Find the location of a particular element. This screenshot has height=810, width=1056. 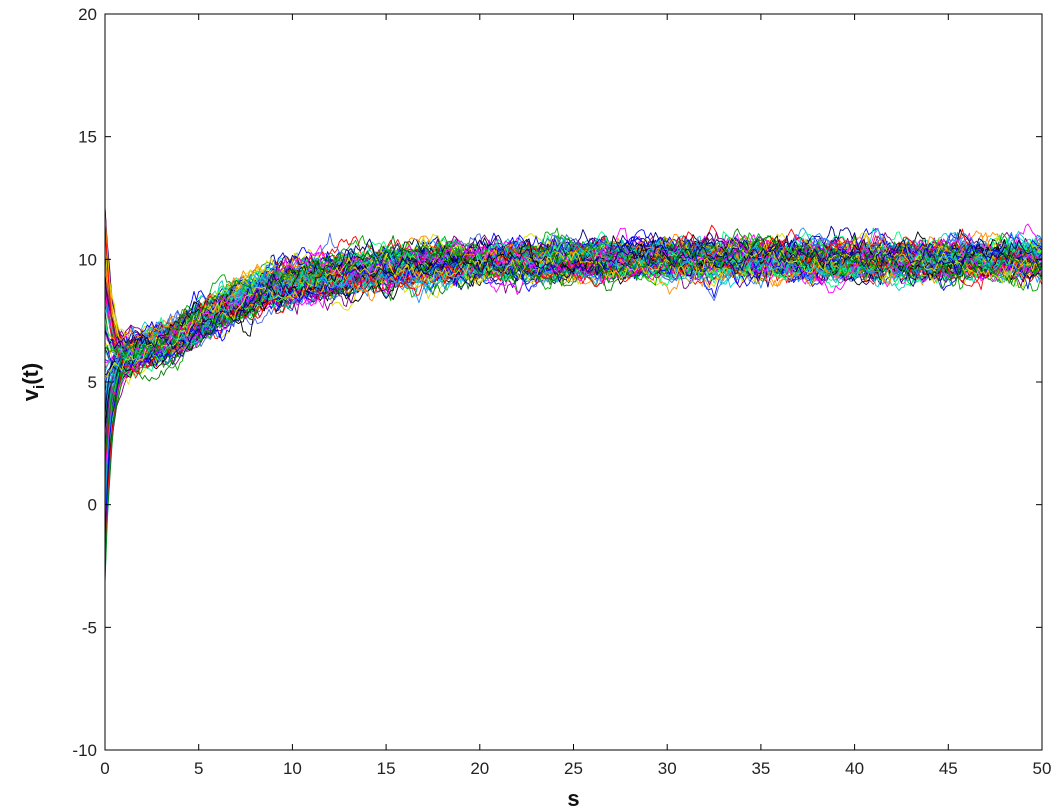

x-tick-label: 5 is located at coordinates (198, 768).